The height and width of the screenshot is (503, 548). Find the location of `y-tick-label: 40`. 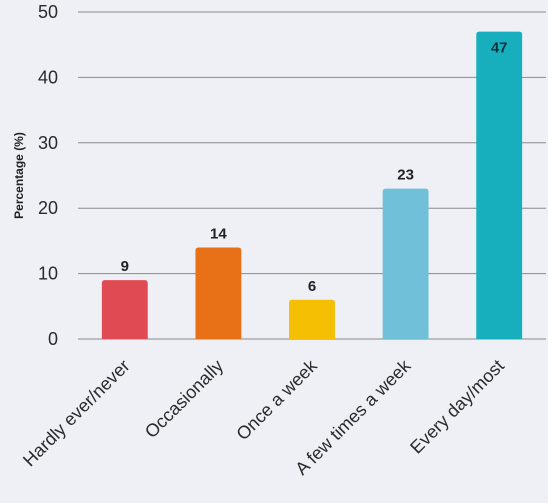

y-tick-label: 40 is located at coordinates (48, 77).